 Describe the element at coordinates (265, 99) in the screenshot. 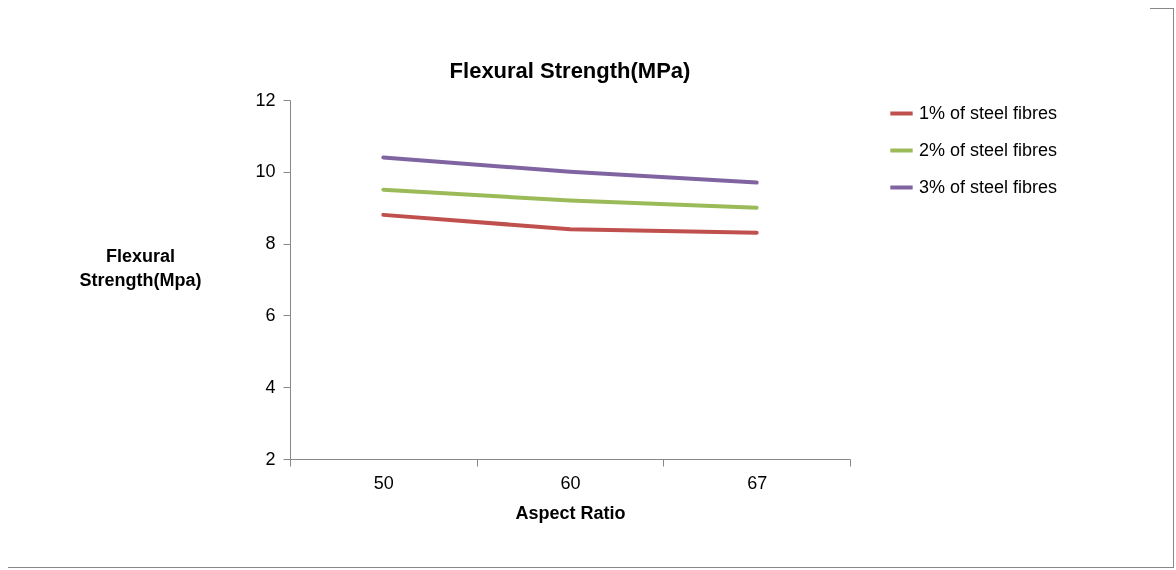

I see `y-tick-label: 12` at that location.